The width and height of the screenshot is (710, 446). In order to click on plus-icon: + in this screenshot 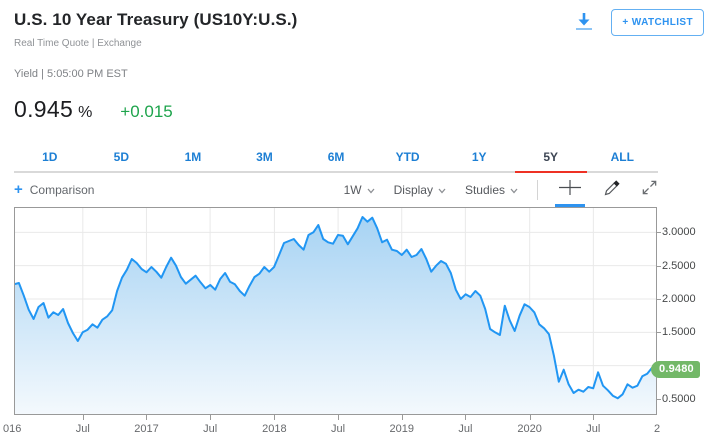, I will do `click(18, 189)`.